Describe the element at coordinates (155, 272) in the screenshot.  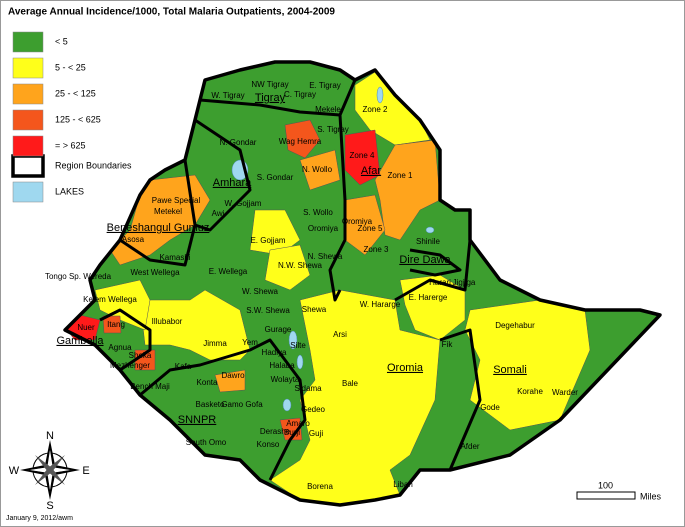
I see `zone-label: West Wellega` at that location.